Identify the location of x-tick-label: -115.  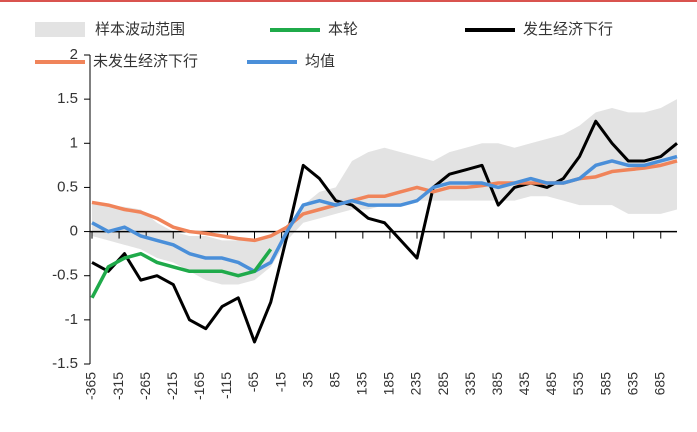
(226, 385).